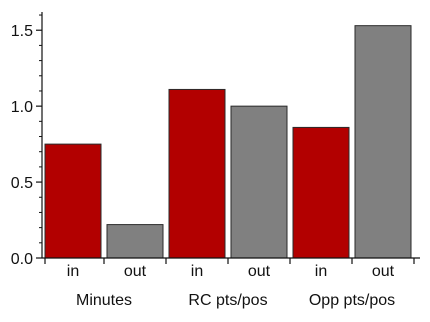 This screenshot has height=322, width=430. I want to click on x-group-label: Minutes, so click(104, 300).